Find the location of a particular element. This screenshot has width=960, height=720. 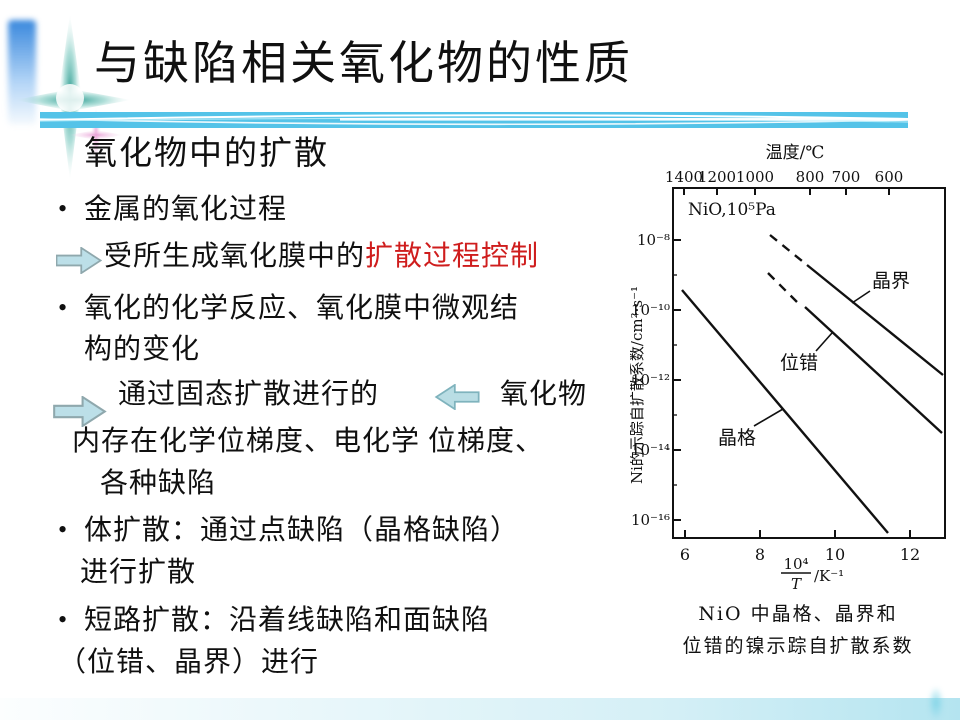

line-various-defects: 各种缺陷 is located at coordinates (158, 483).